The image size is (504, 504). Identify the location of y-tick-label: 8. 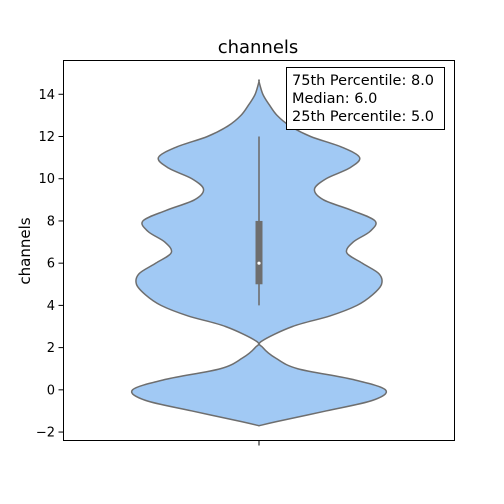
(51, 221).